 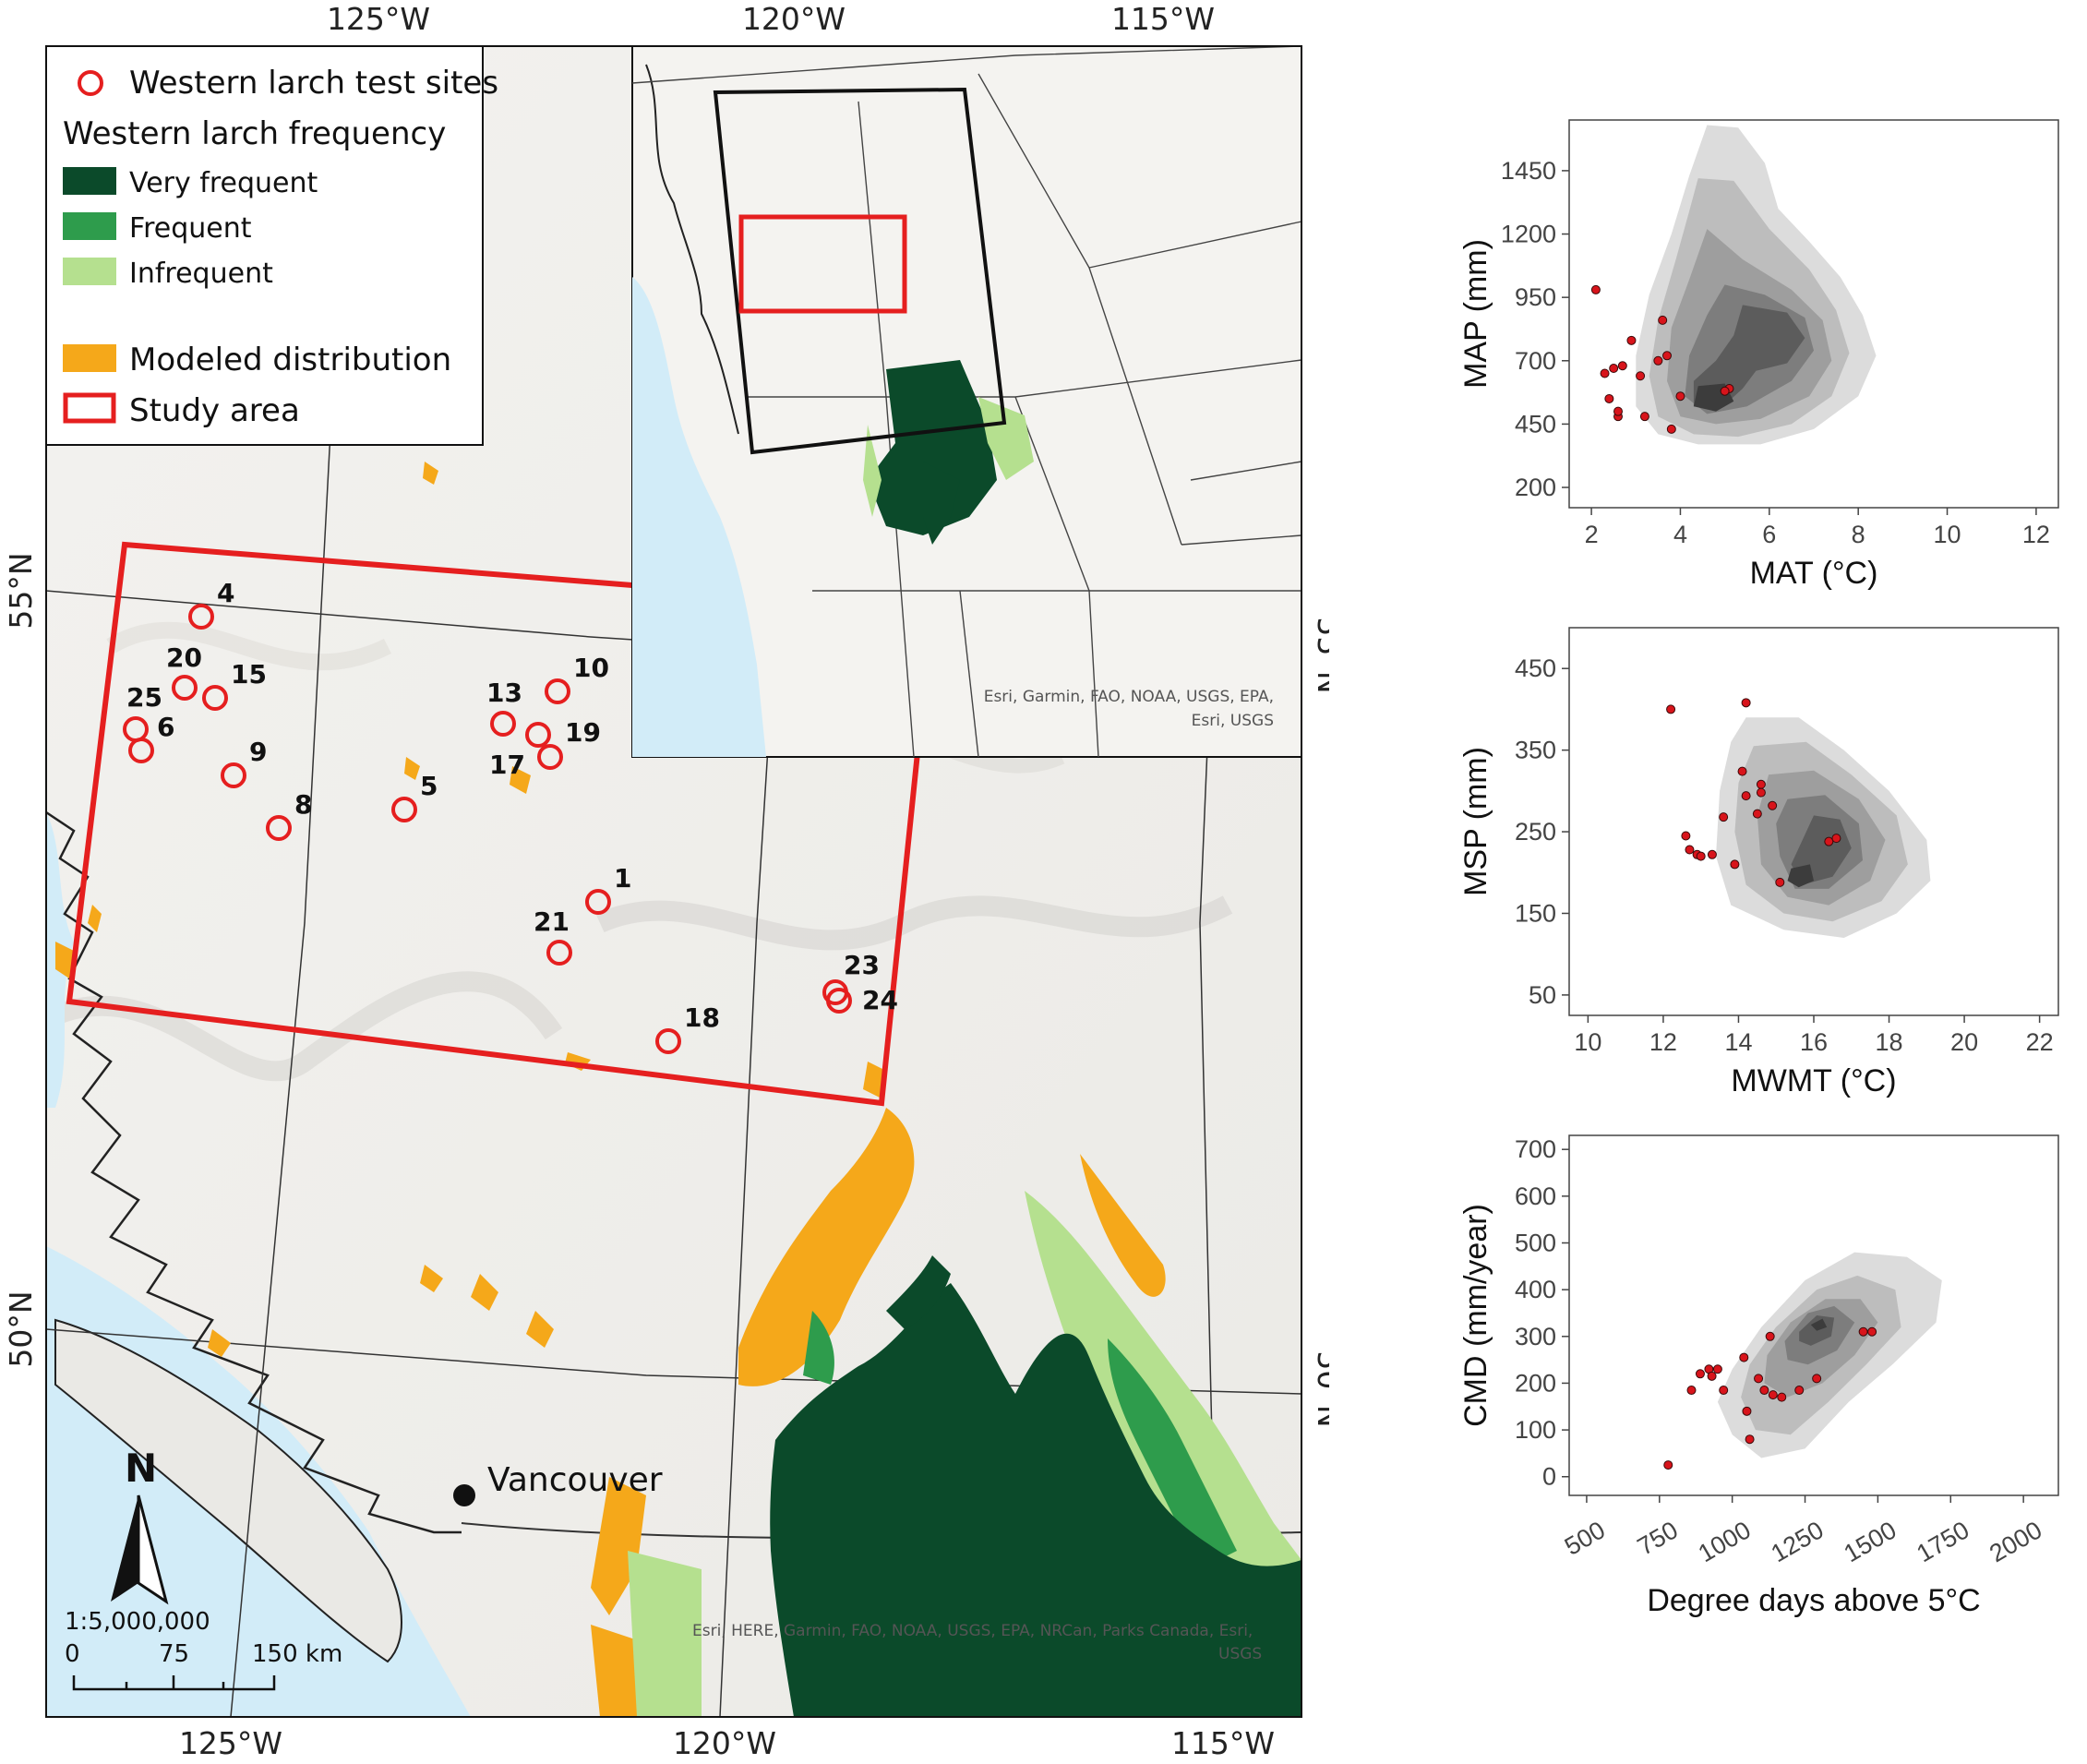 I want to click on y-tick-label: 950, so click(x=1535, y=297).